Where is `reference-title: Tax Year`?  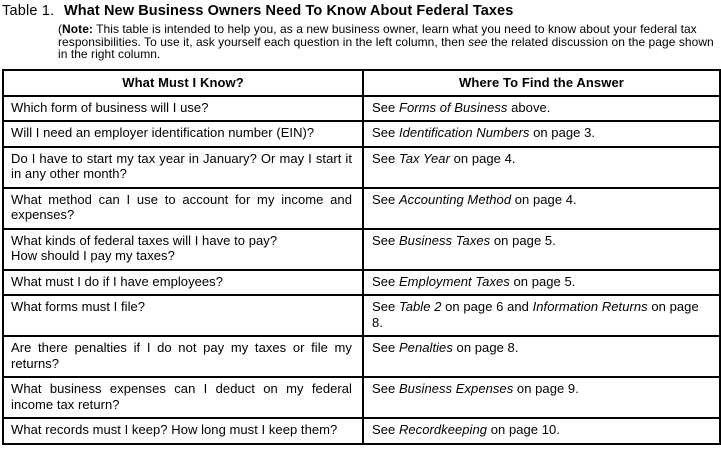
reference-title: Tax Year is located at coordinates (424, 158).